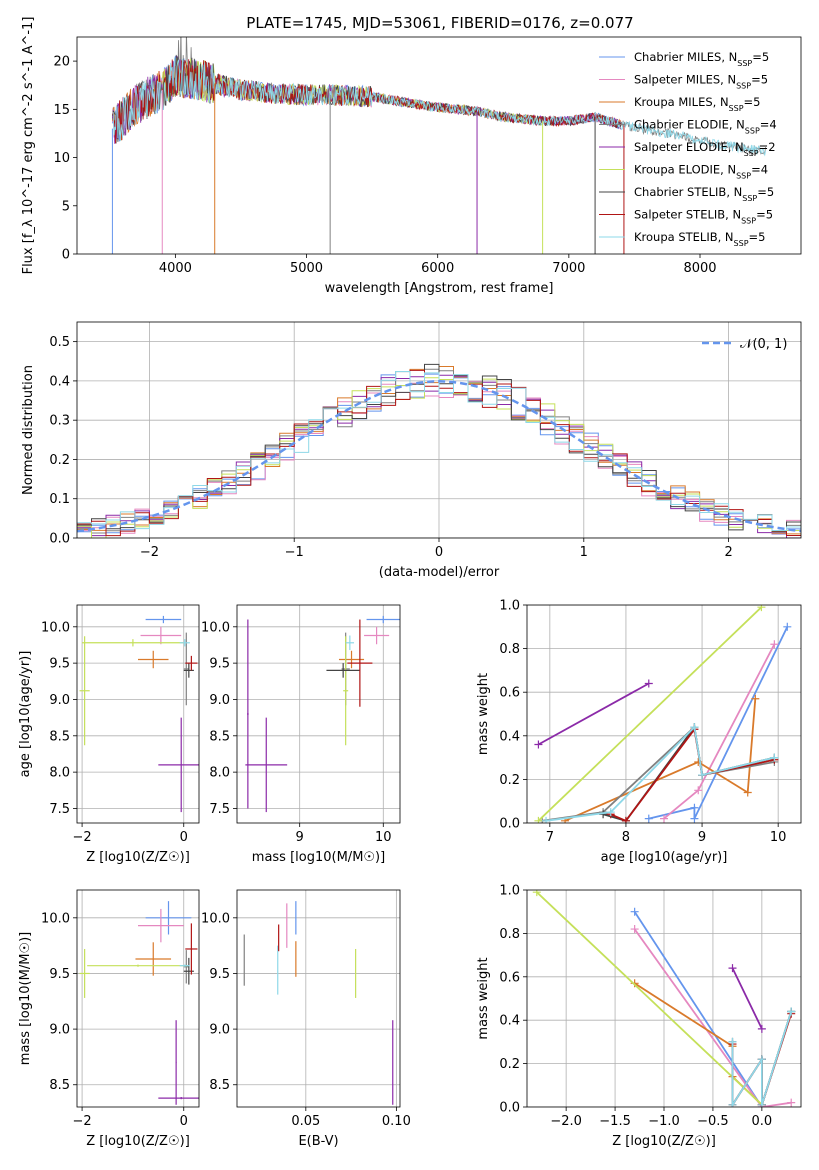 This screenshot has height=1170, width=819. Describe the element at coordinates (25, 714) in the screenshot. I see `y-axis-label: age [log10(age/yr)]` at that location.